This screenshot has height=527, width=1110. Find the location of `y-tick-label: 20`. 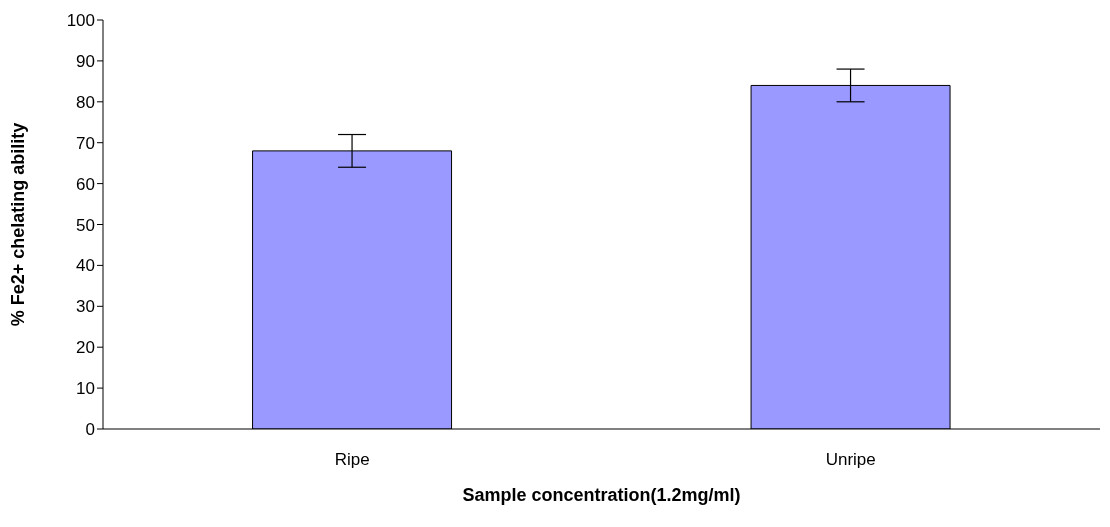

y-tick-label: 20 is located at coordinates (85, 348).